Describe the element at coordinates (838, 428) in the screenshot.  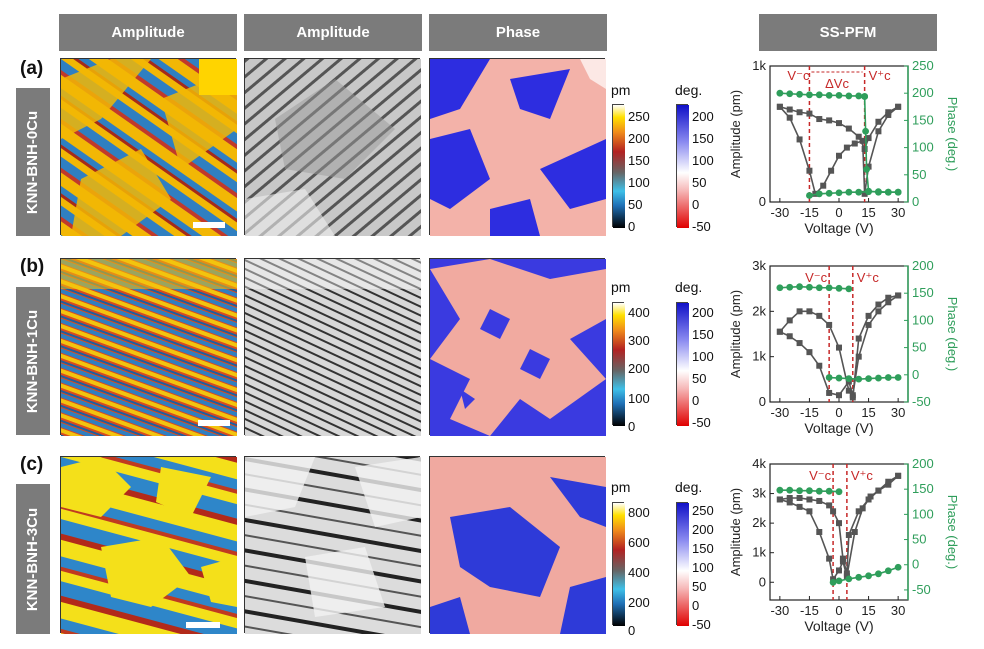
I see `x-axis-label: Voltage (V)` at that location.